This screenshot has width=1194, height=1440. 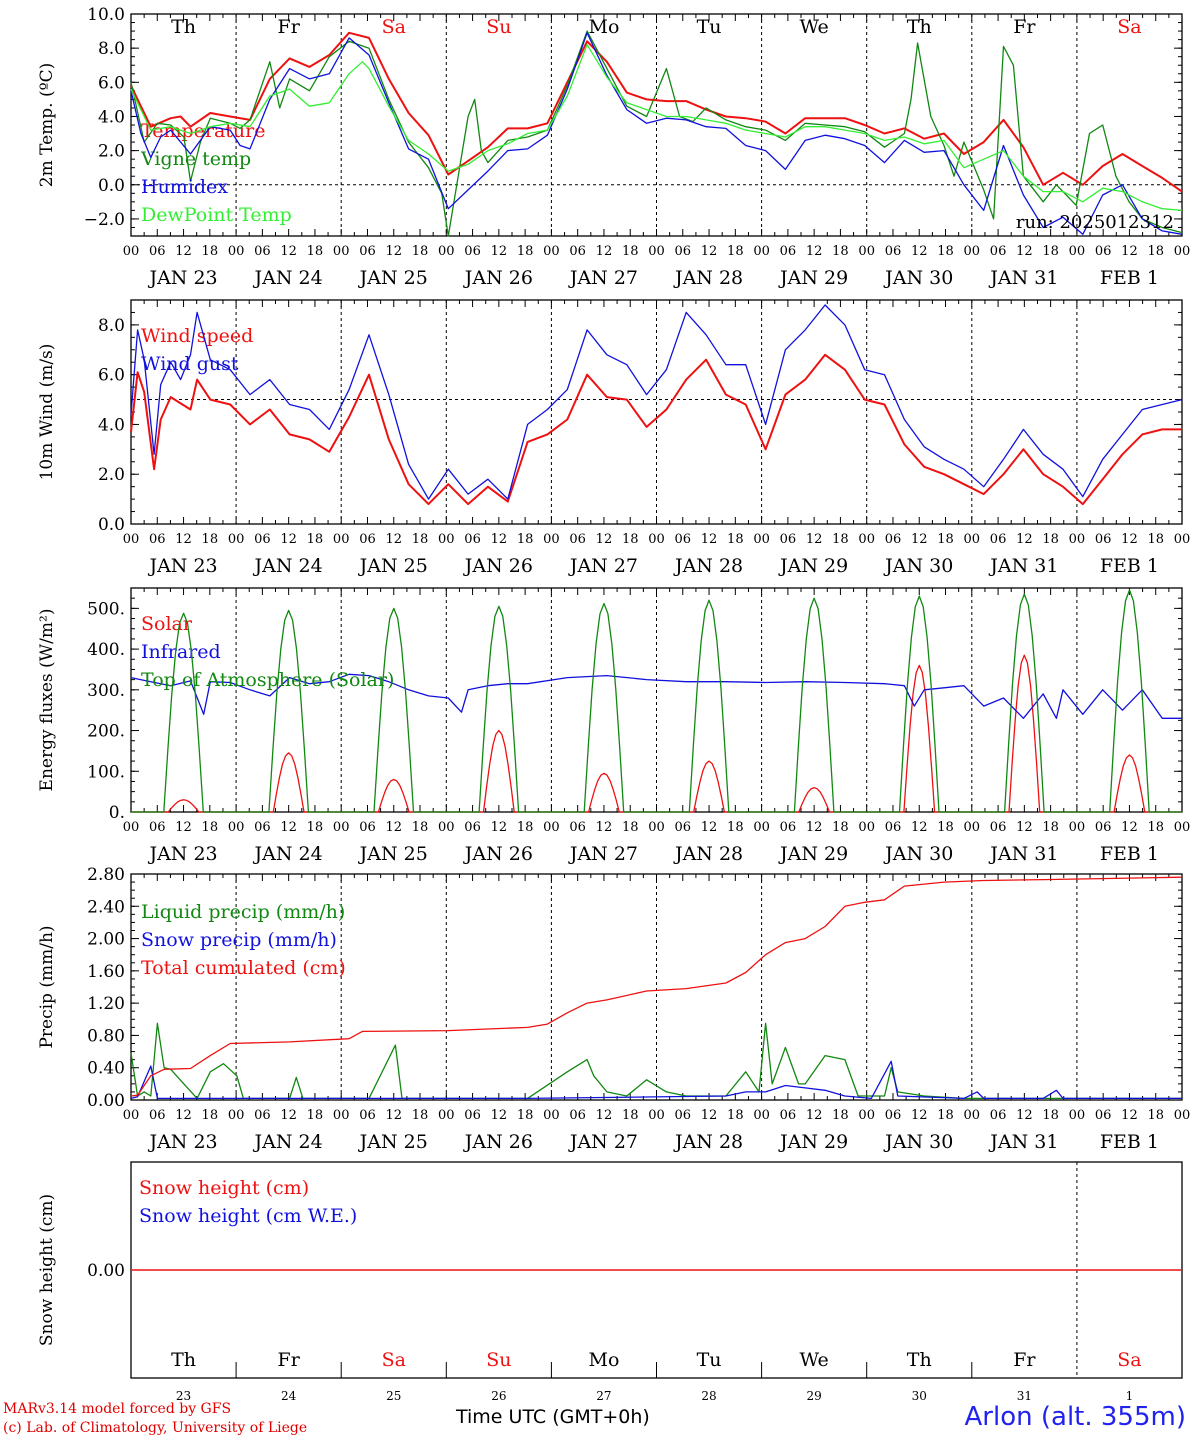 What do you see at coordinates (106, 875) in the screenshot?
I see `y-tick-label: 2.80` at bounding box center [106, 875].